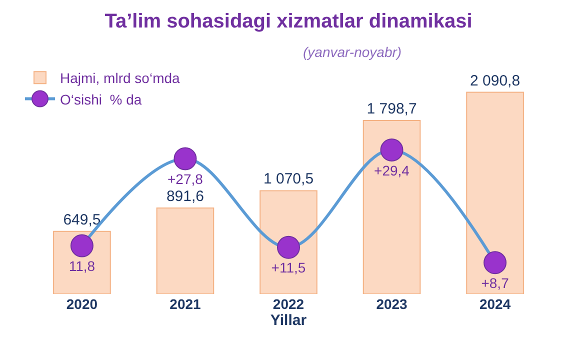 This screenshot has width=577, height=339. What do you see at coordinates (120, 78) in the screenshot?
I see `legend-label: Hajmi, mlrd so‘mda` at bounding box center [120, 78].